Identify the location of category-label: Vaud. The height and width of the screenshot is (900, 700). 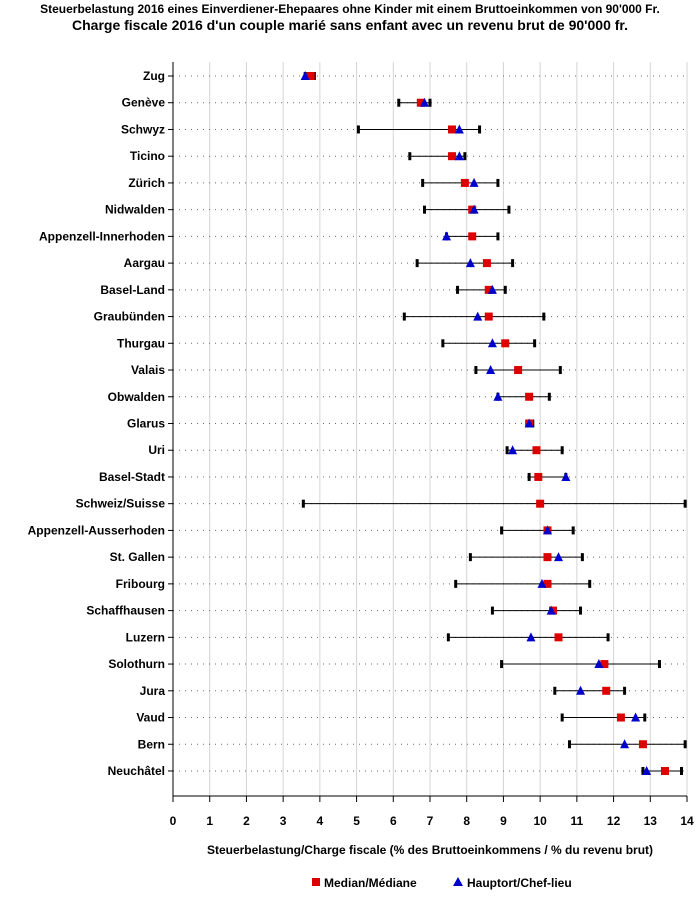
(150, 718).